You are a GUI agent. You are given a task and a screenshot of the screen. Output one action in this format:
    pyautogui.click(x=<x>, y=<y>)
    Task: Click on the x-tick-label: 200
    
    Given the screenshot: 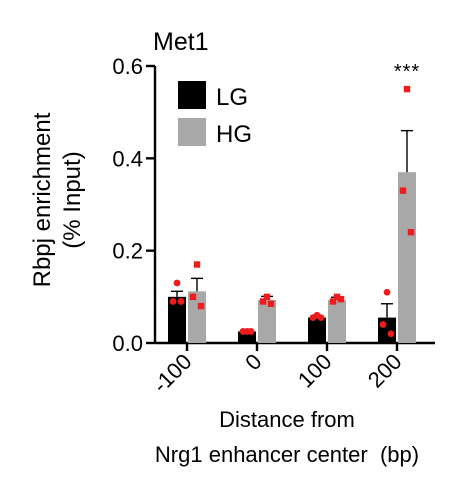 What is the action you would take?
    pyautogui.click(x=385, y=371)
    